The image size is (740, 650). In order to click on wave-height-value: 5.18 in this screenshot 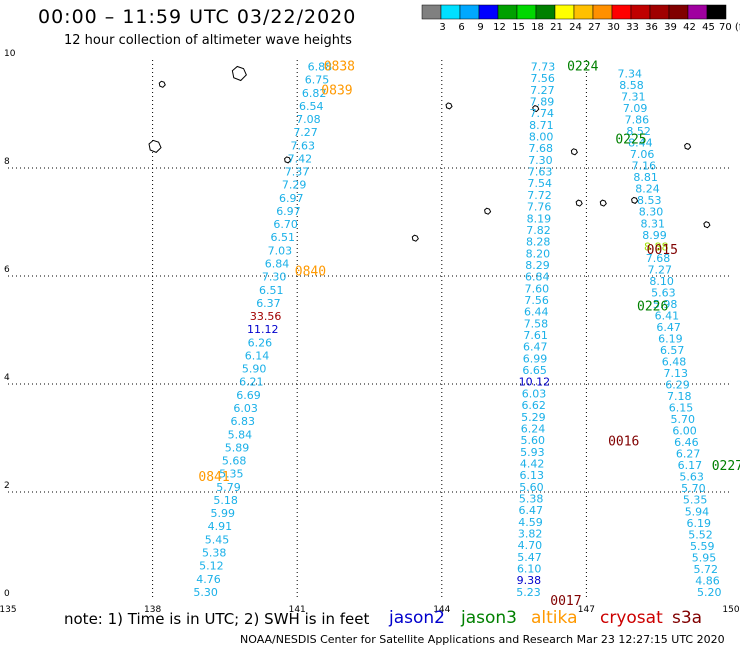, I will do `click(225, 500)`.